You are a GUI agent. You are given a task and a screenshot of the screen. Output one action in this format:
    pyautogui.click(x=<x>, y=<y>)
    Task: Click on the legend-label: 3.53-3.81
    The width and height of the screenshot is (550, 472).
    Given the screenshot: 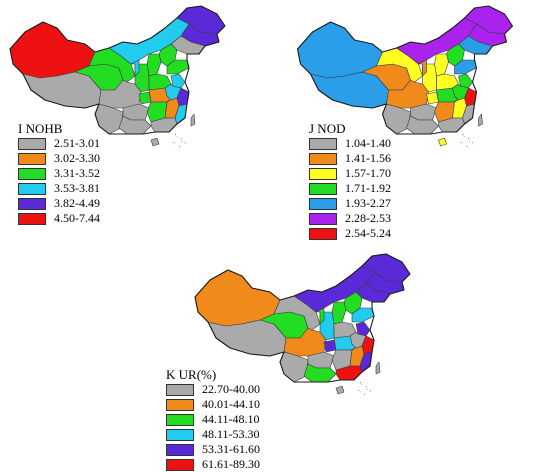 What is the action you would take?
    pyautogui.click(x=77, y=188)
    